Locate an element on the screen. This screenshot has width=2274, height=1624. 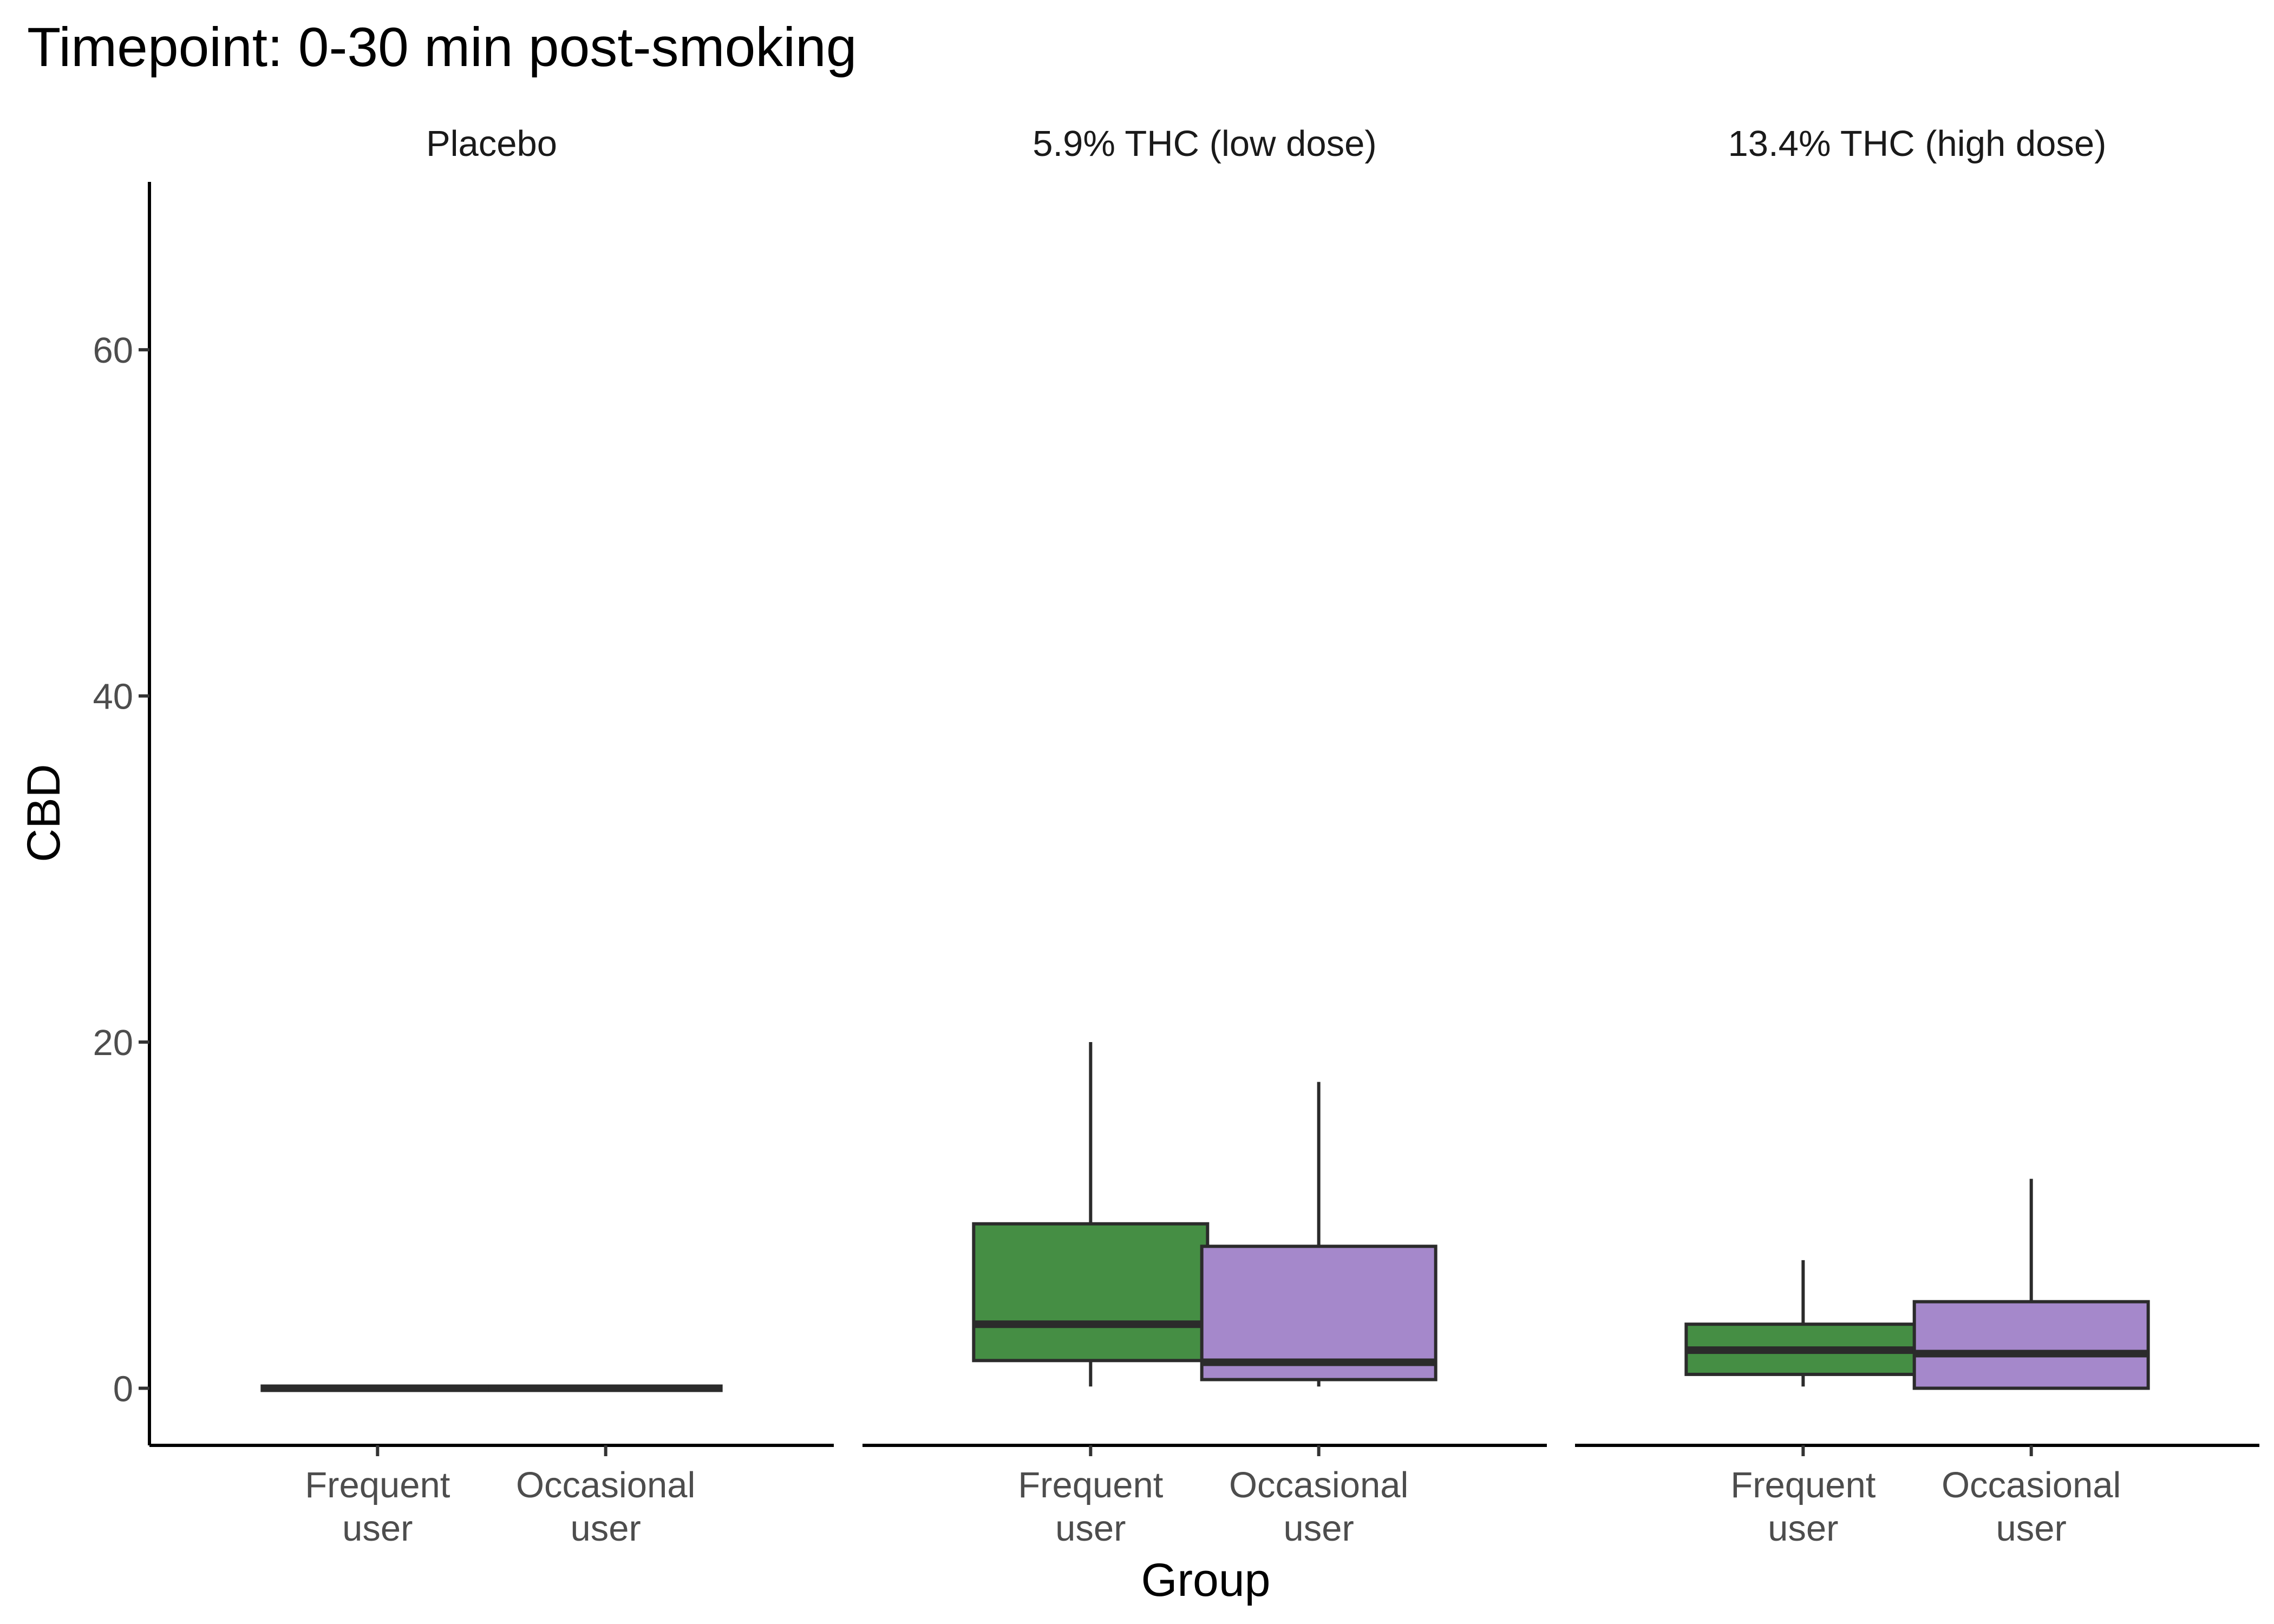
y-axis-title: CBD is located at coordinates (44, 813).